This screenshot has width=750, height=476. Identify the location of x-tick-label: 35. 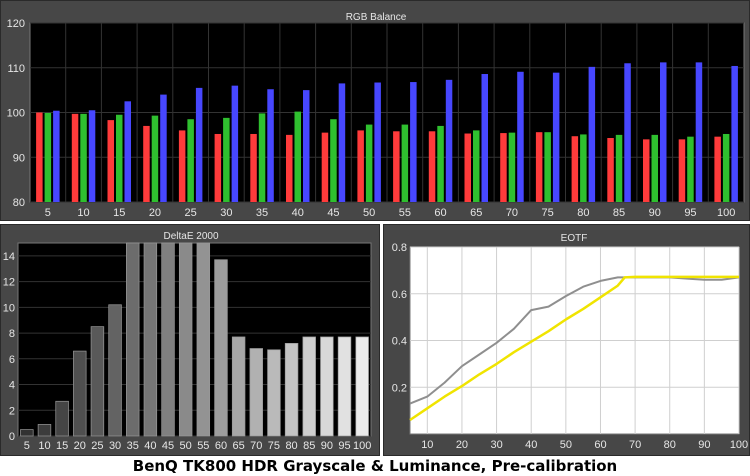
(262, 213).